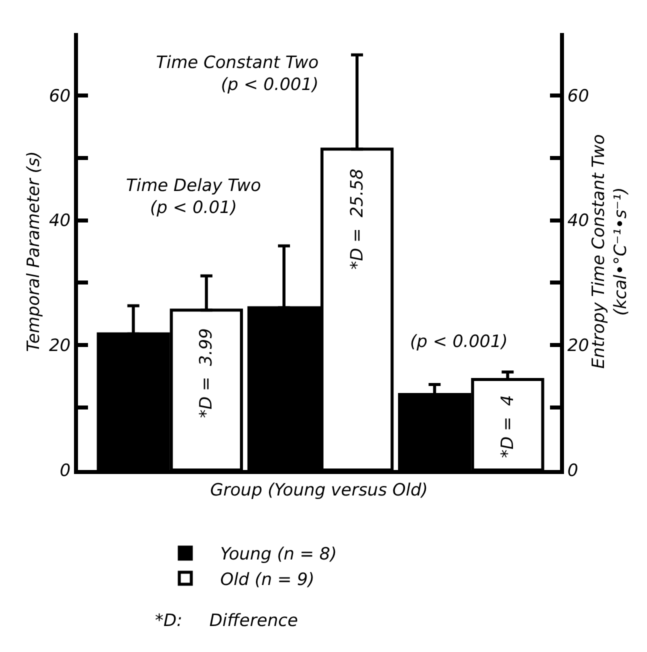 This screenshot has height=652, width=647. I want to click on annotation: (p < 0.001), so click(459, 342).